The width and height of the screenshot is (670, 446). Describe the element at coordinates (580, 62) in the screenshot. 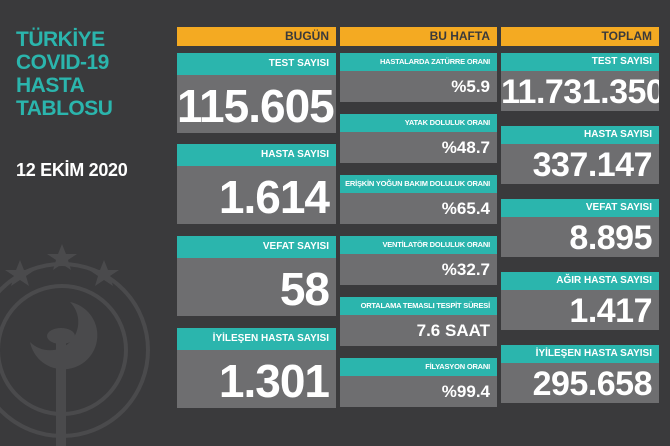

I see `total-test-label: TEST SAYISI` at that location.